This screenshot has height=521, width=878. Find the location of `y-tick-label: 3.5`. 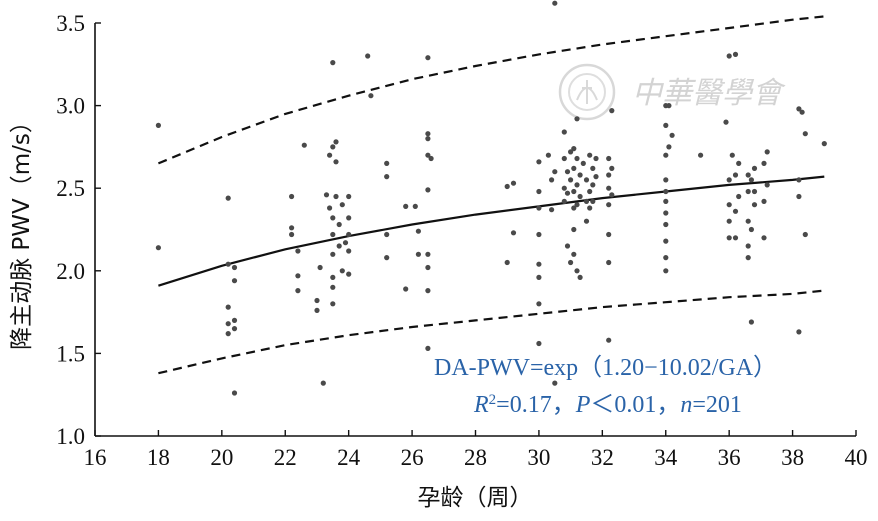

y-tick-label: 3.5 is located at coordinates (70, 23).